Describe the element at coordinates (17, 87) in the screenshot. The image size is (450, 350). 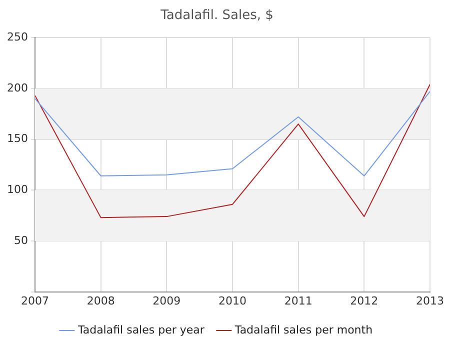
I see `y-tick-label: 200` at that location.